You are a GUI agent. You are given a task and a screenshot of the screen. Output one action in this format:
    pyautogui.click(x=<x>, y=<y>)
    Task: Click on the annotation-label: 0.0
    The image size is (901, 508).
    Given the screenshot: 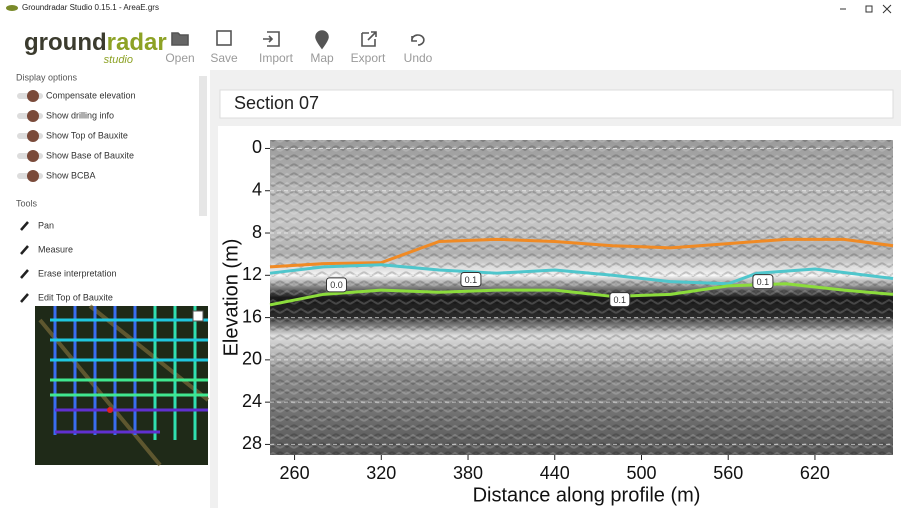 What is the action you would take?
    pyautogui.click(x=336, y=285)
    